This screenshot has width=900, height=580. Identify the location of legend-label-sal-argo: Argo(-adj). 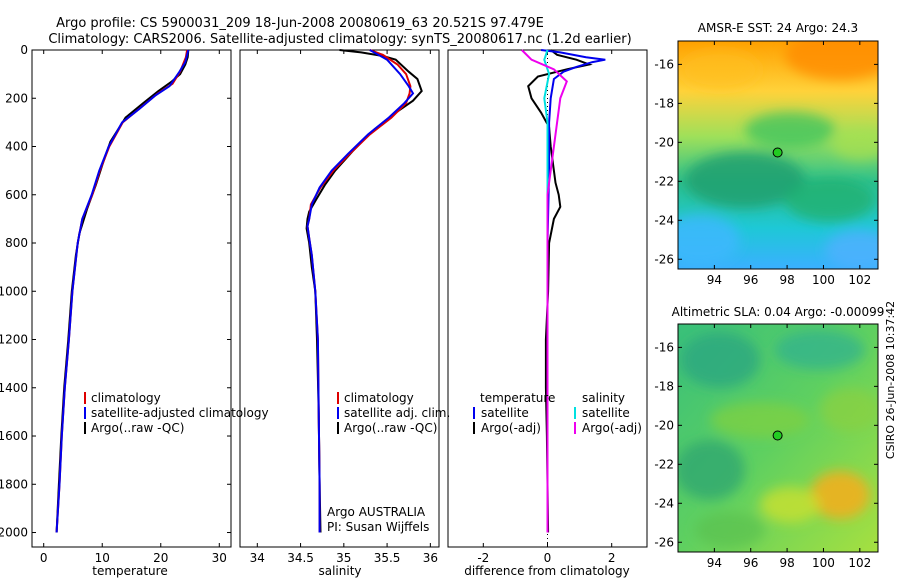
(612, 428).